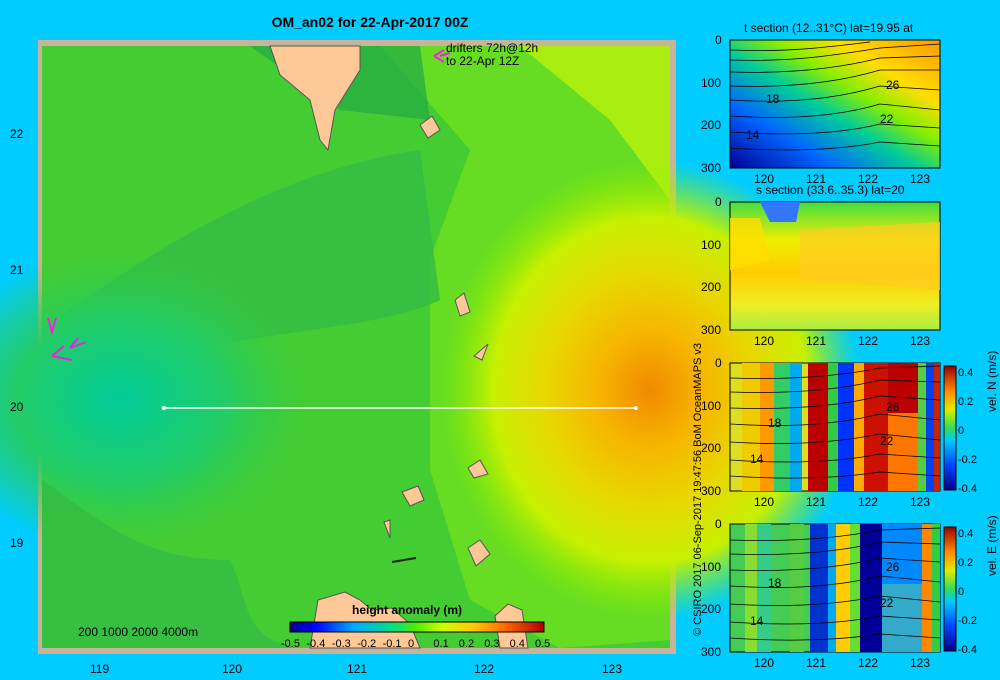  Describe the element at coordinates (138, 632) in the screenshot. I see `scale-bar: 200 1000 2000 4000m` at that location.